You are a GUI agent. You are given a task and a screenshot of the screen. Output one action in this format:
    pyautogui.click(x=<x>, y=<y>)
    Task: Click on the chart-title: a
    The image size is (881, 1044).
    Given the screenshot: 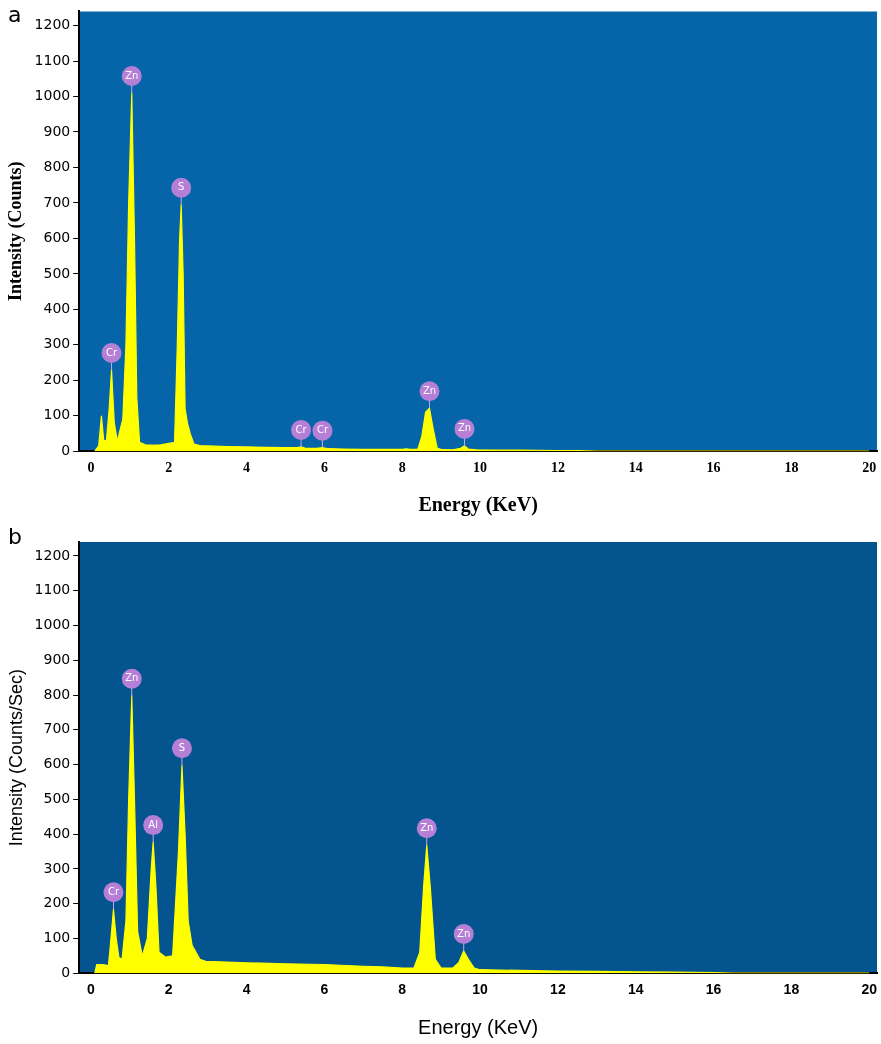 What is the action you would take?
    pyautogui.click(x=15, y=14)
    